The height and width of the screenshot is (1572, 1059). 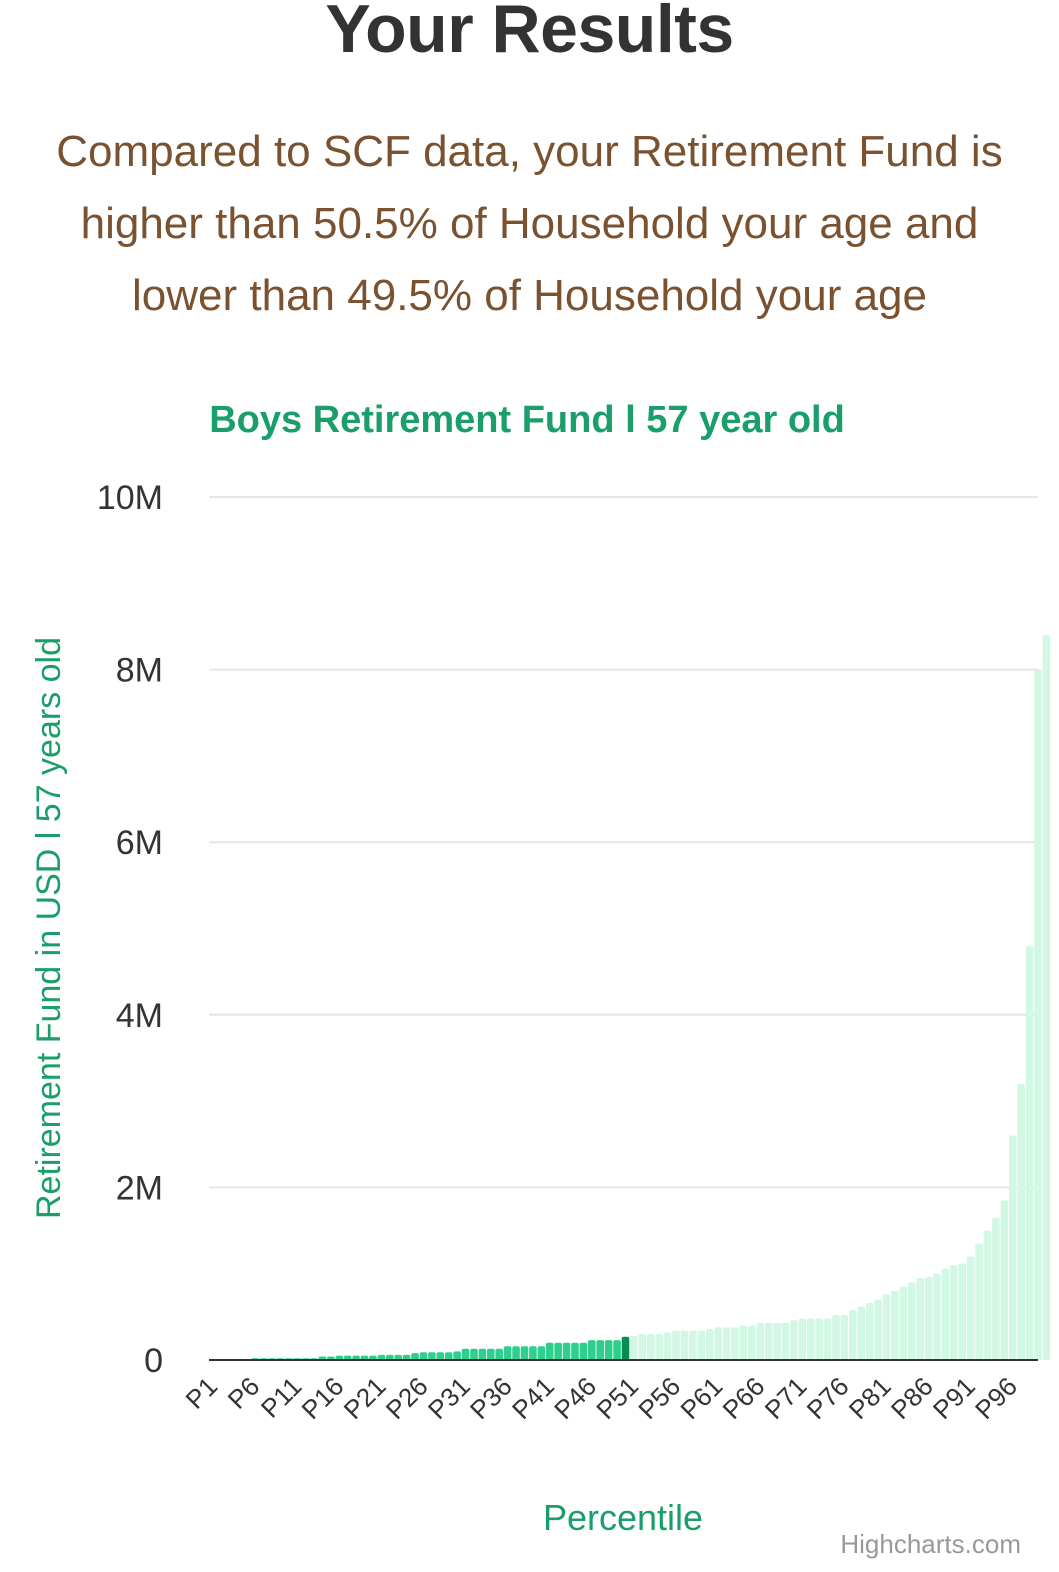 I want to click on bar-user-percentile, so click(x=625, y=1348).